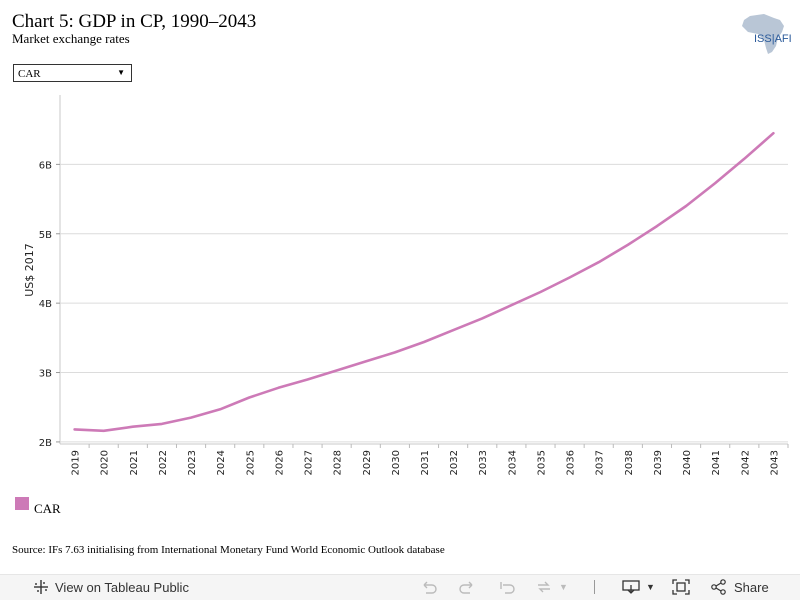 Image resolution: width=800 pixels, height=600 pixels. I want to click on fullscreen-button, so click(681, 587).